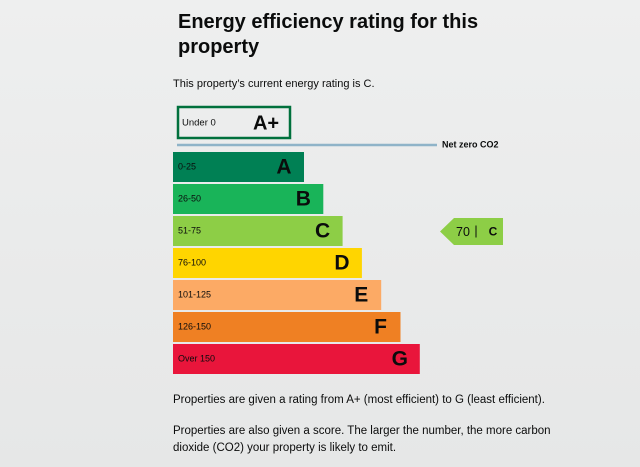 Image resolution: width=640 pixels, height=467 pixels. Describe the element at coordinates (187, 166) in the screenshot. I see `band-range: 0-25` at that location.